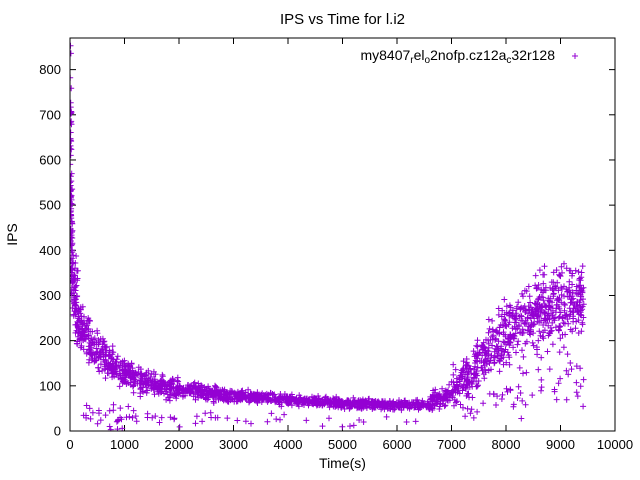 The height and width of the screenshot is (480, 640). Describe the element at coordinates (342, 463) in the screenshot. I see `x-axis-label: Time(s)` at that location.